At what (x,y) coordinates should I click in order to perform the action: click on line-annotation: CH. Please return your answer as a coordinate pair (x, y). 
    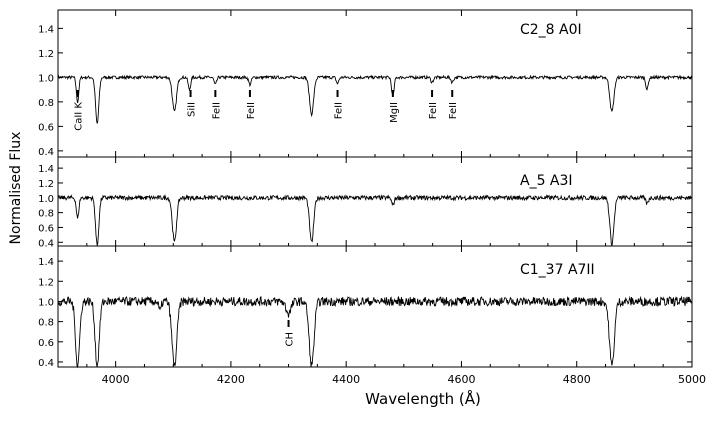
    Looking at the image, I should click on (290, 339).